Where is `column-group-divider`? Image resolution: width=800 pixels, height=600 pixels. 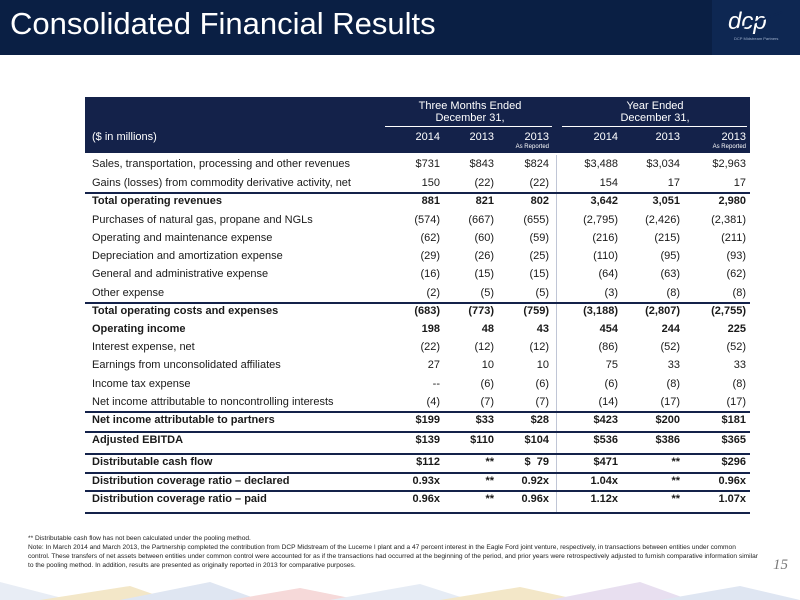 column-group-divider is located at coordinates (556, 334).